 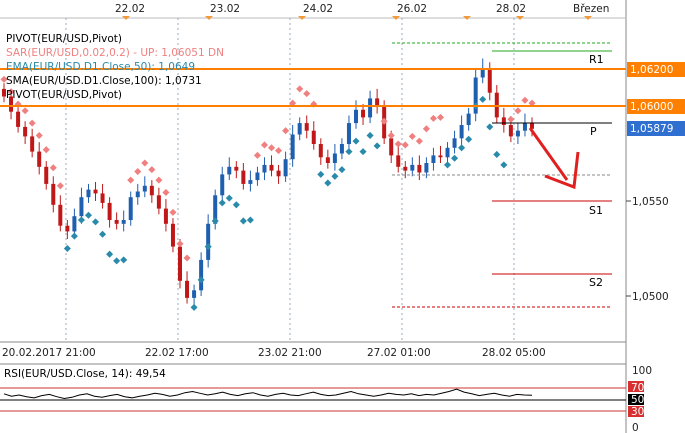 I want to click on price-badge-current-text: 1,05879, so click(x=651, y=129).